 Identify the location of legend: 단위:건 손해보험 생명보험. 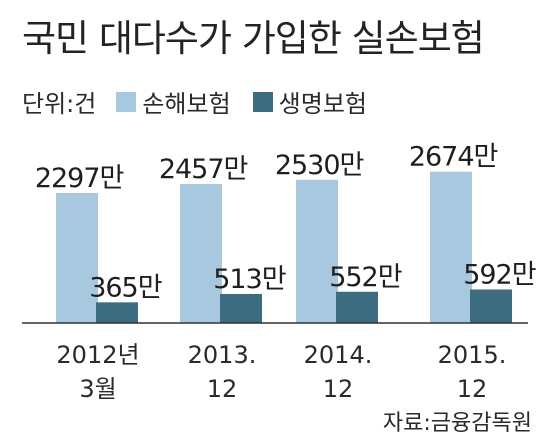
(205, 101).